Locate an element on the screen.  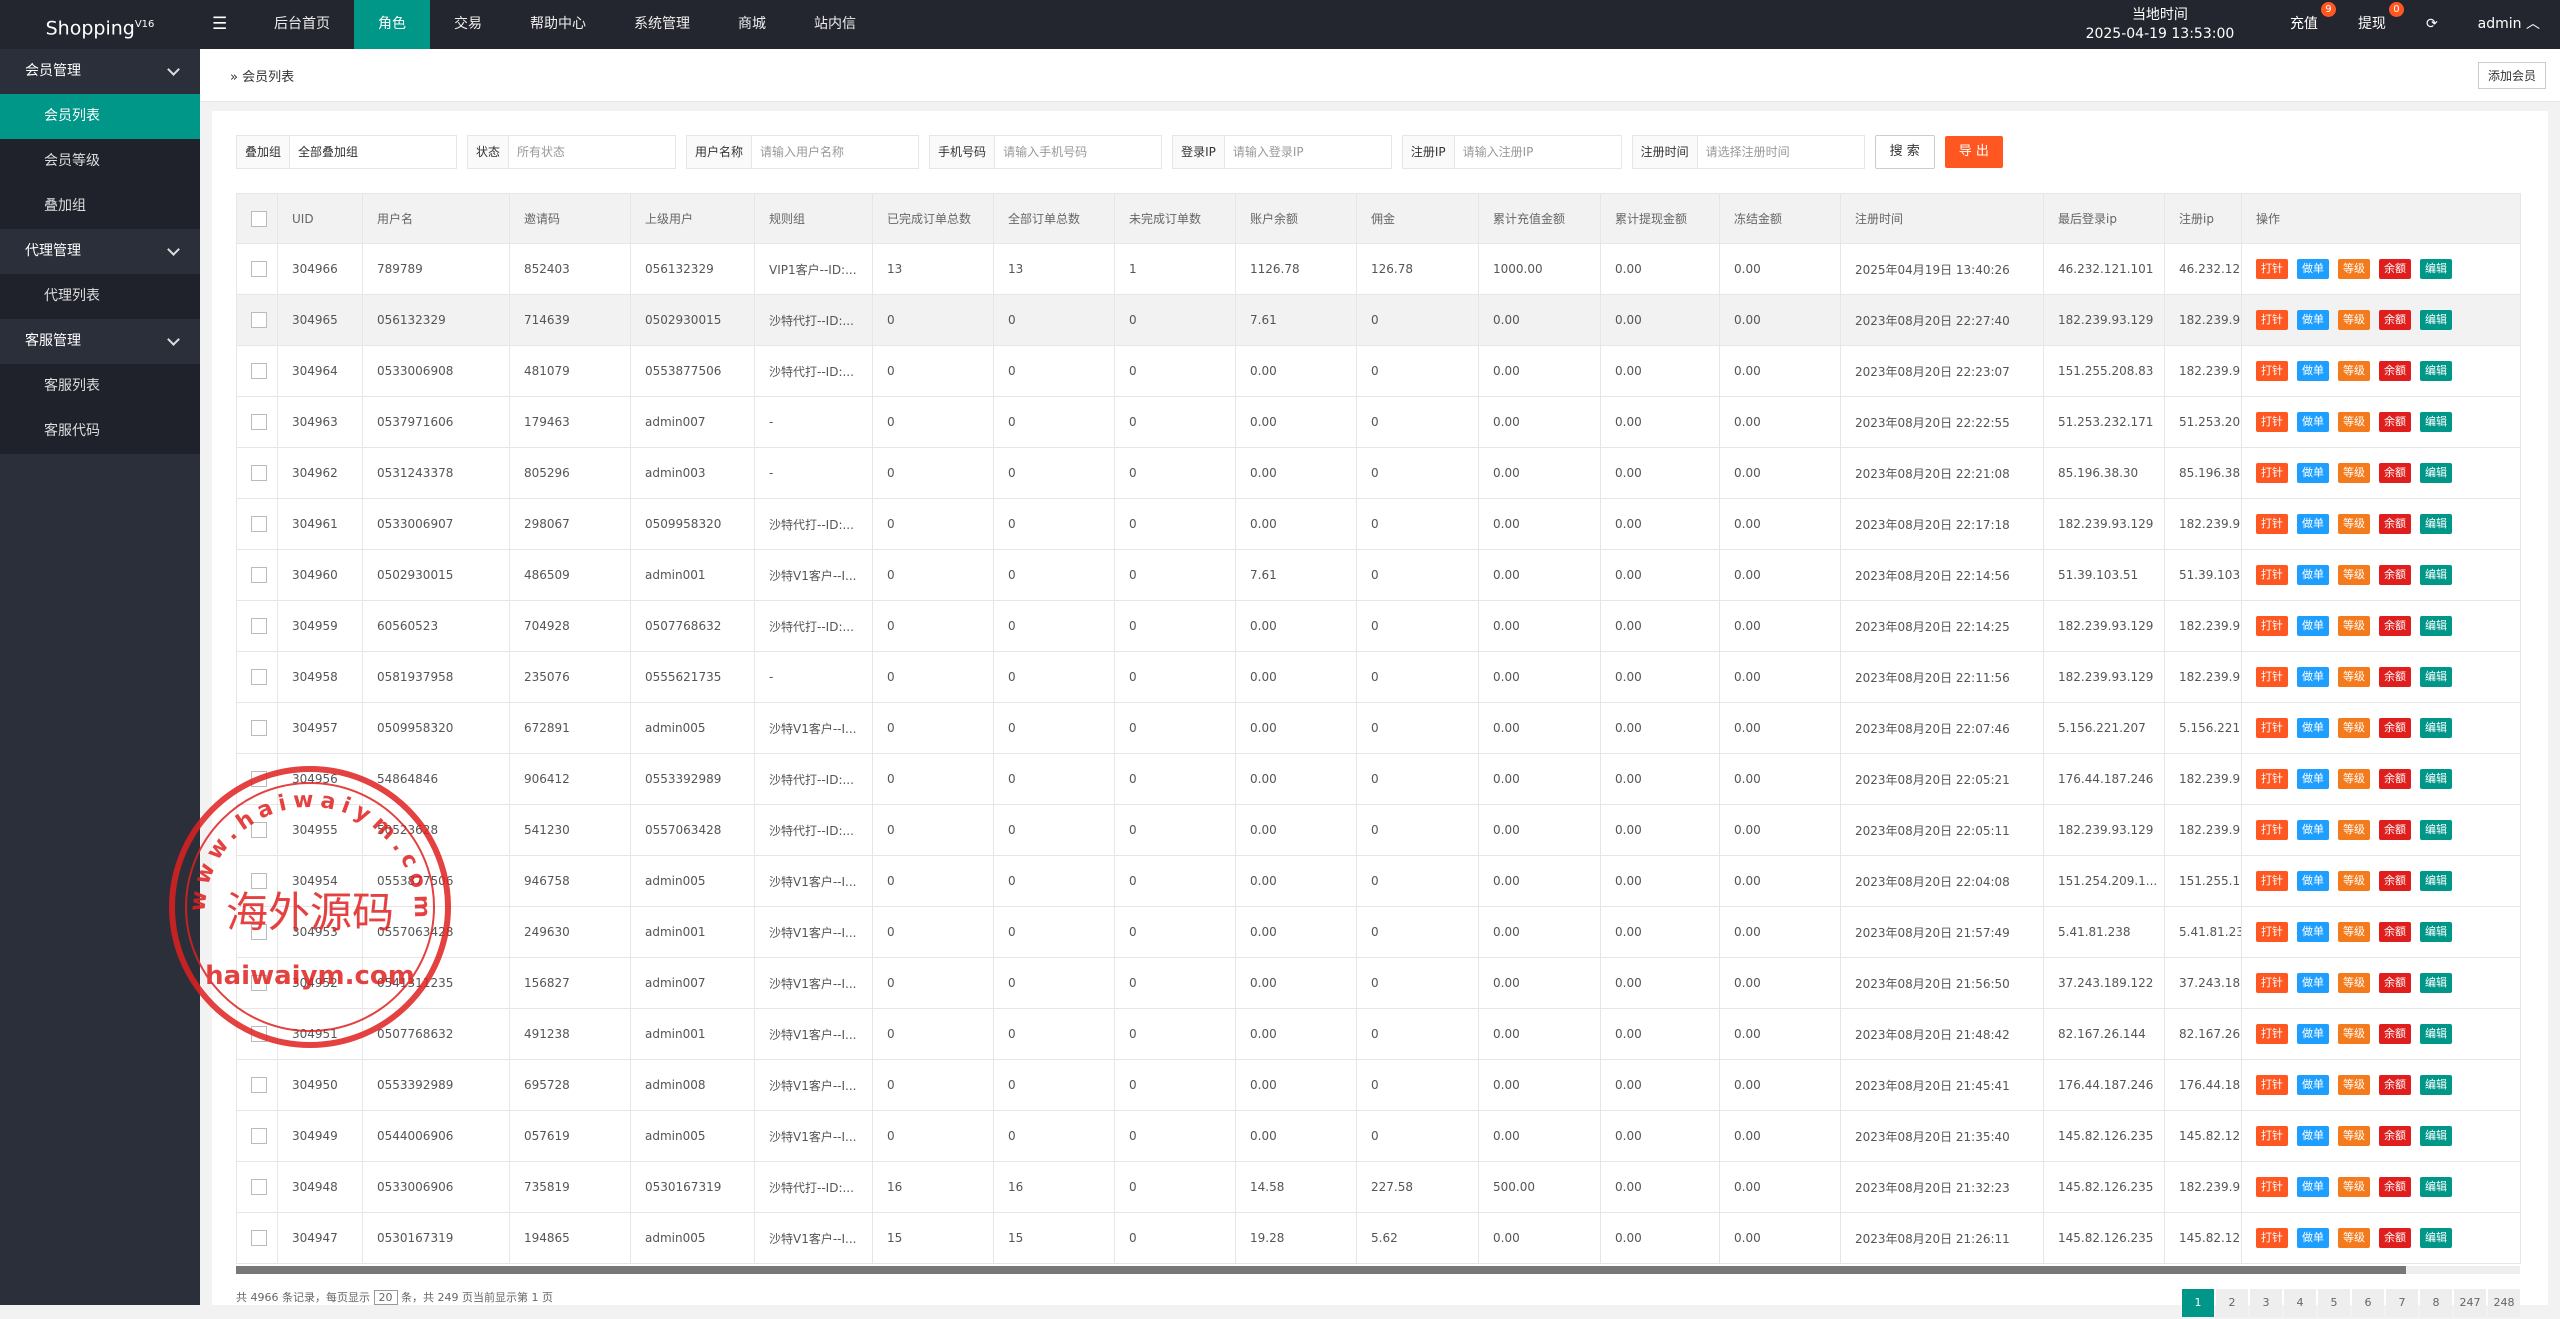
nav-item: 角色 is located at coordinates (392, 24).